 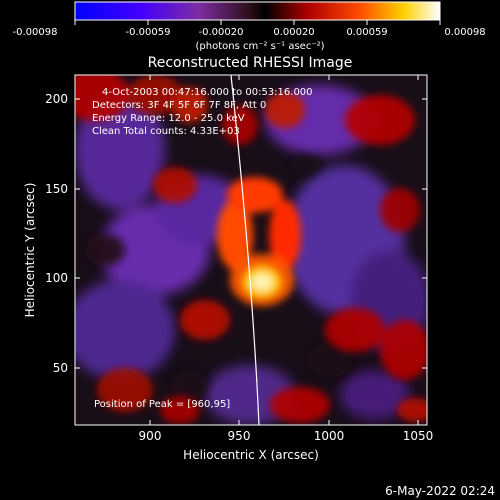 What do you see at coordinates (440, 491) in the screenshot?
I see `footer-timestamp: 6-May-2022 02:24` at bounding box center [440, 491].